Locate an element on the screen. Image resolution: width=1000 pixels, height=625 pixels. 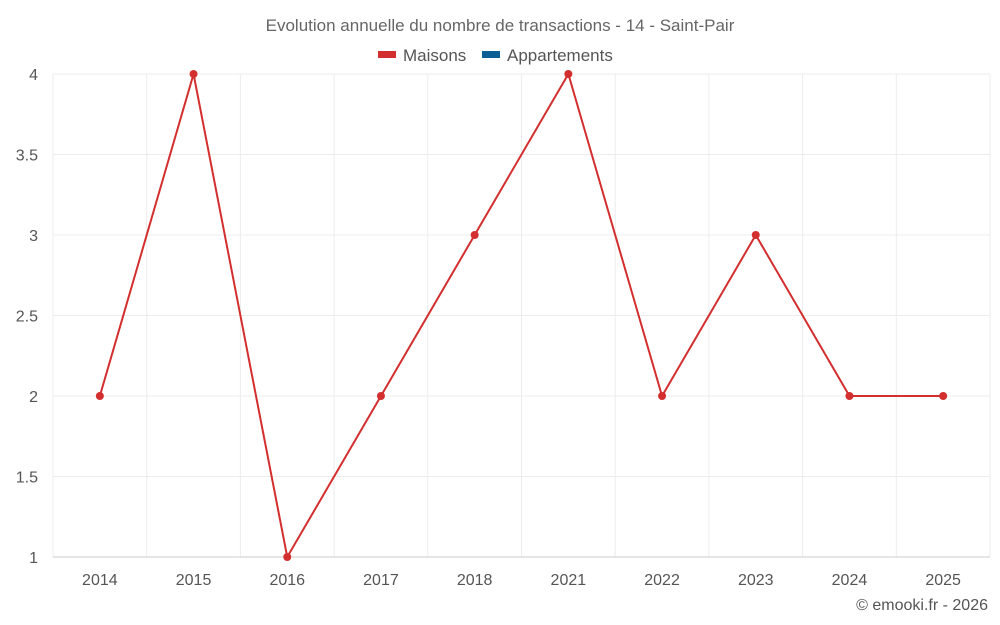
x-tick-label: 2015 is located at coordinates (194, 580).